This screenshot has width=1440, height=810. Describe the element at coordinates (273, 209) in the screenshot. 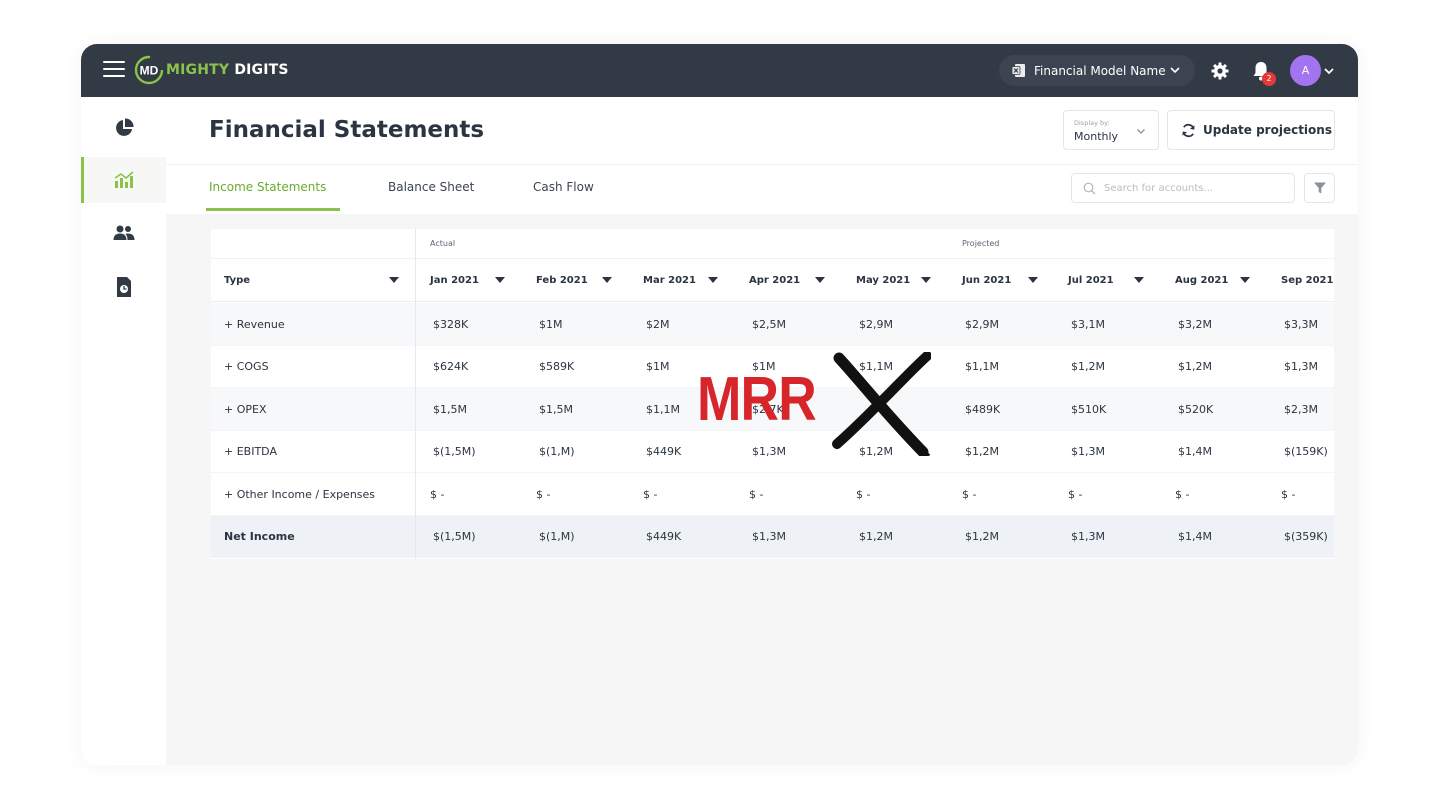

I see `active-tab-indicator` at that location.